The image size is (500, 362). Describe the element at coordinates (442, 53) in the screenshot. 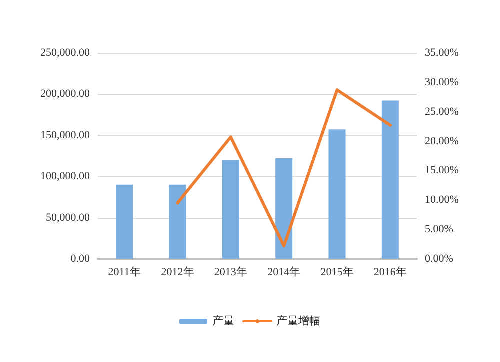

I see `y2-tick-label: 35.00%` at that location.